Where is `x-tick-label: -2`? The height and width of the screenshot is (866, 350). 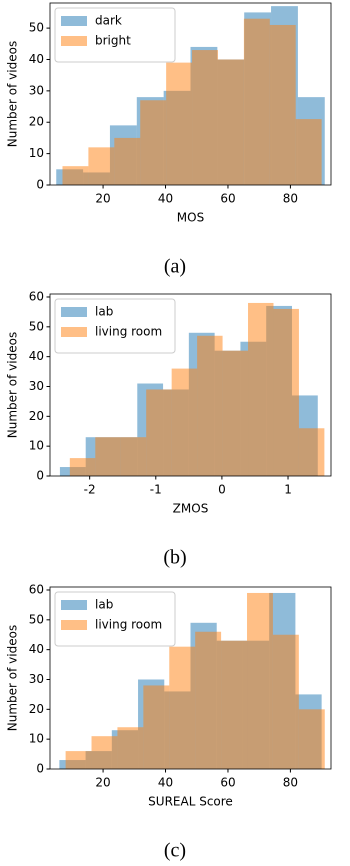
x-tick-label: -2 is located at coordinates (90, 490).